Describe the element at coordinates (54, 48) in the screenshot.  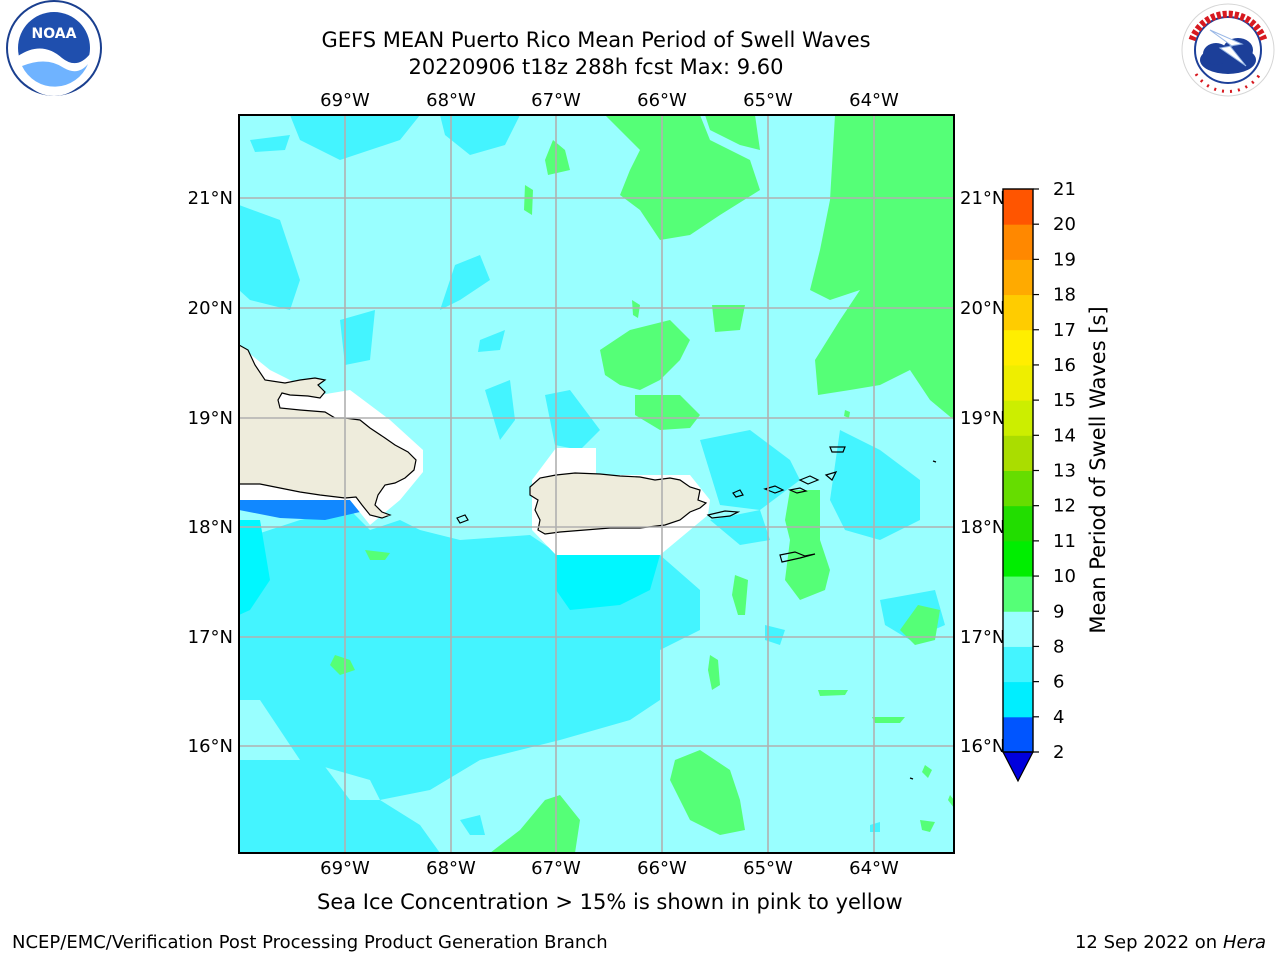
I see `noaa-logo: NOAA` at that location.